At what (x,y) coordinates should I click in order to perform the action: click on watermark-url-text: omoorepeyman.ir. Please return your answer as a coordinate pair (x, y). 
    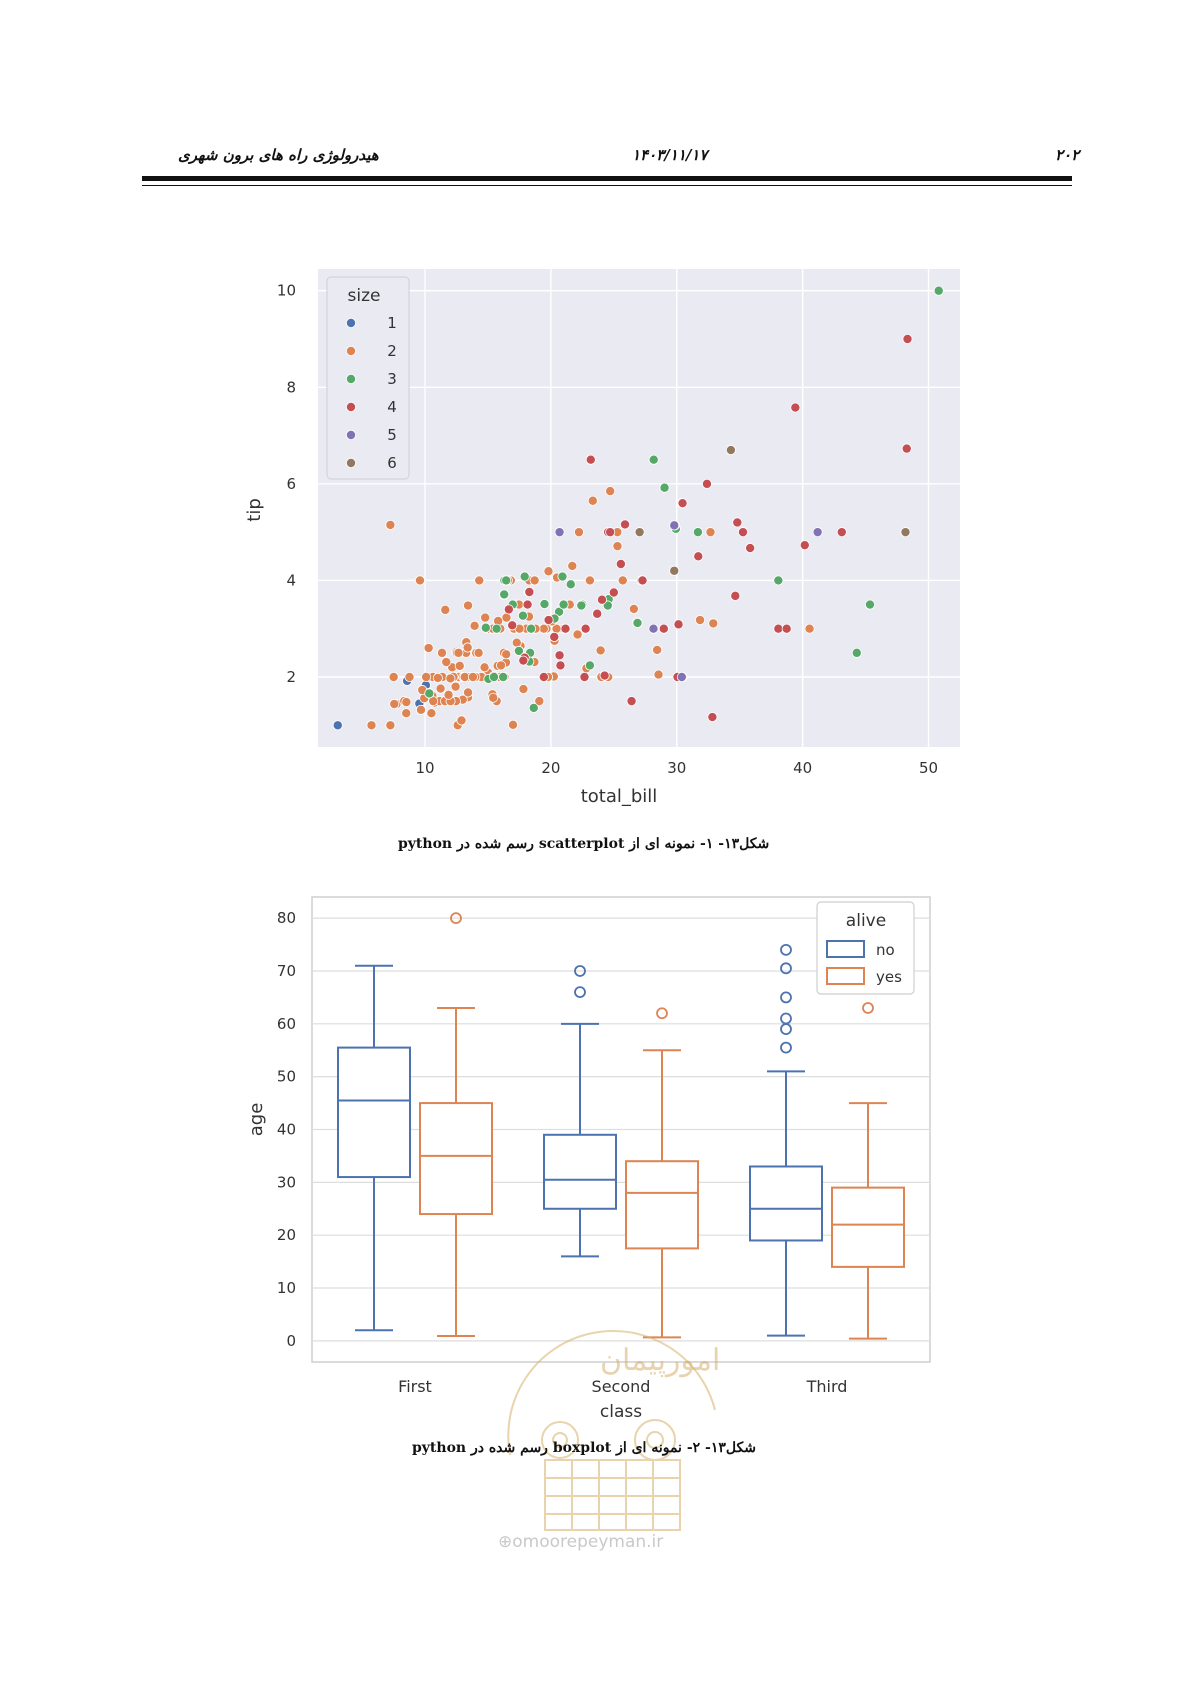
    Looking at the image, I should click on (588, 1542).